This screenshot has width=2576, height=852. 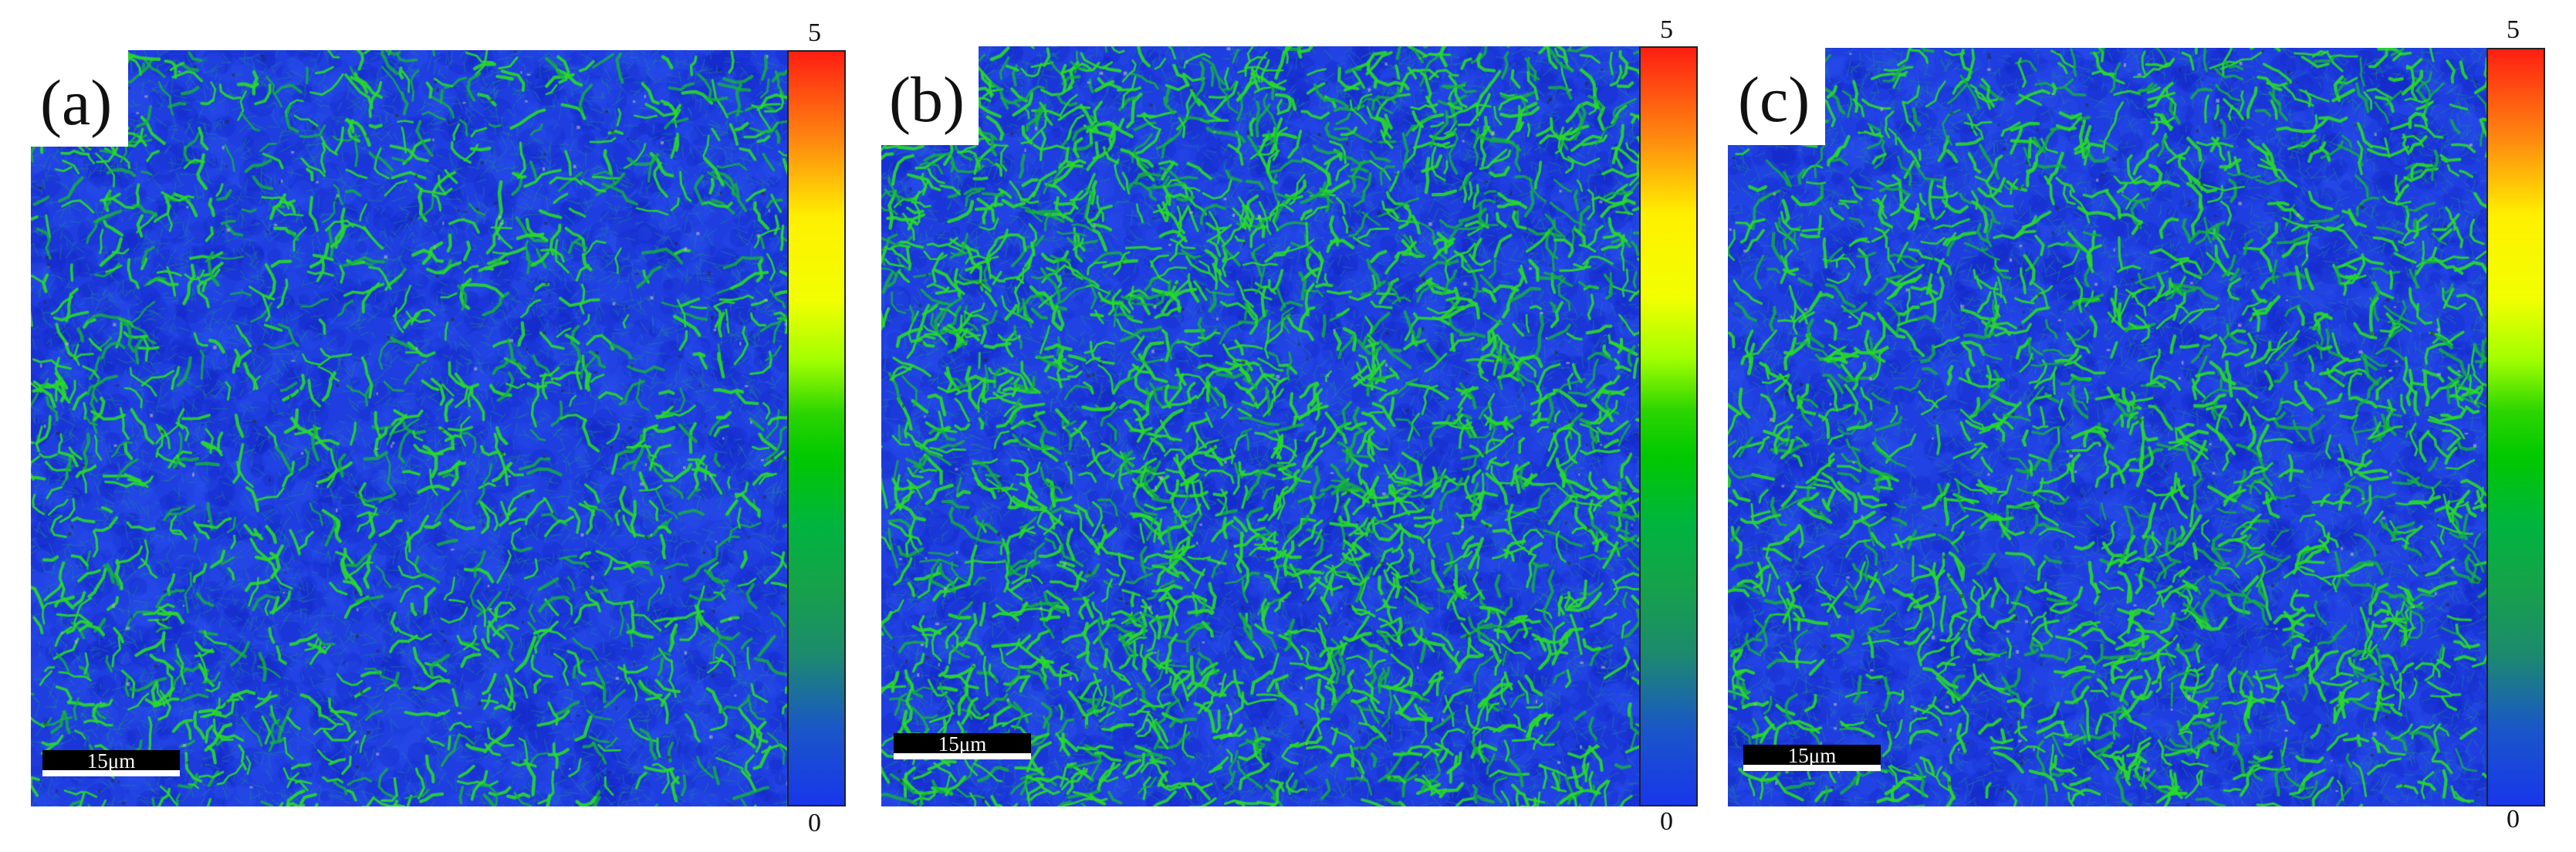 I want to click on label-box-b, so click(x=930, y=95).